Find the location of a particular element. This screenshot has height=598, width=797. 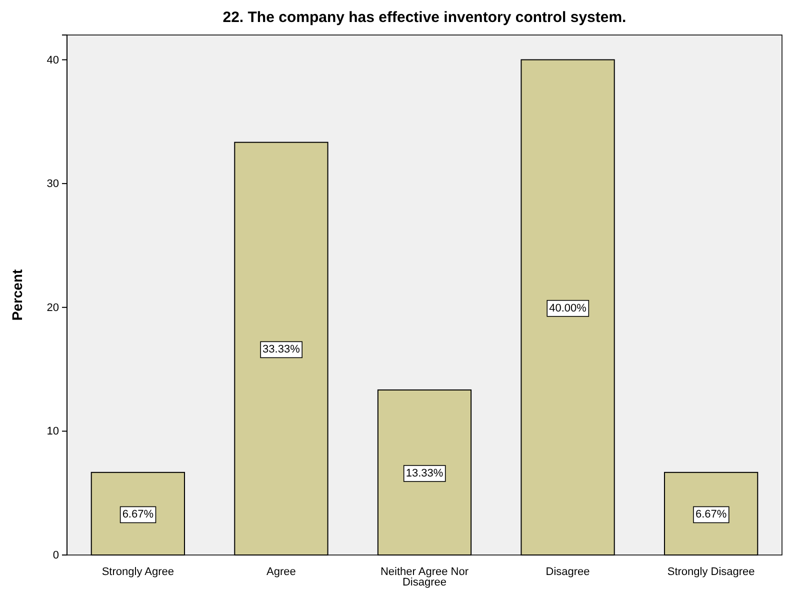

y-tick-label: 0 is located at coordinates (55, 556).